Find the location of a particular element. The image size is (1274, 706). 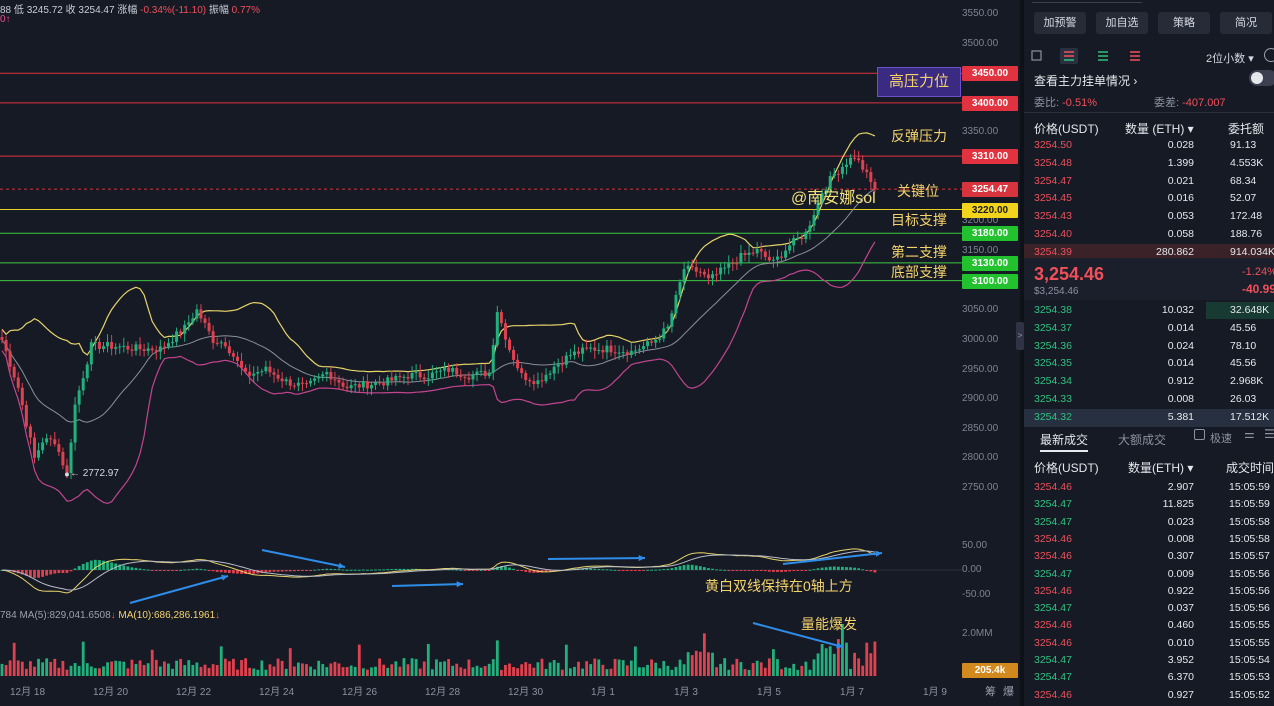

fast-checkbox is located at coordinates (1199, 434).